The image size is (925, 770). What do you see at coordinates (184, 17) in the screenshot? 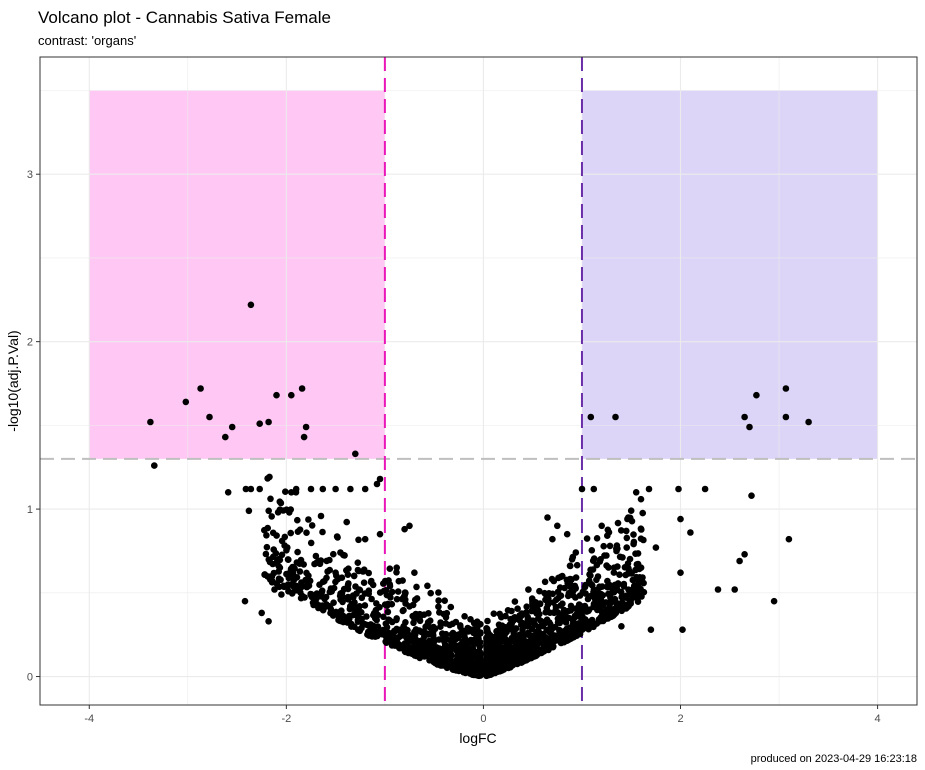
I see `chart-title: Volcano plot - Cannabis Sativa Female` at bounding box center [184, 17].